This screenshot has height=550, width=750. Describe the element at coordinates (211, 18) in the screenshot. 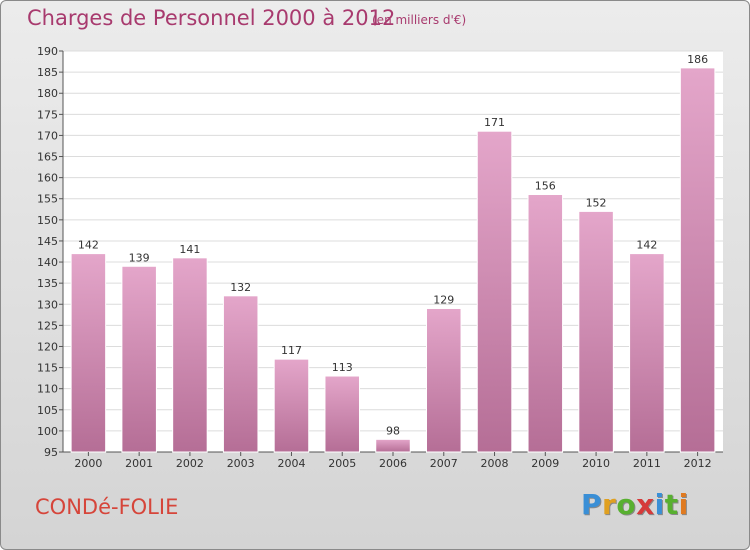

I see `chart-title: Charges de Personnel 2000 à 2012` at that location.